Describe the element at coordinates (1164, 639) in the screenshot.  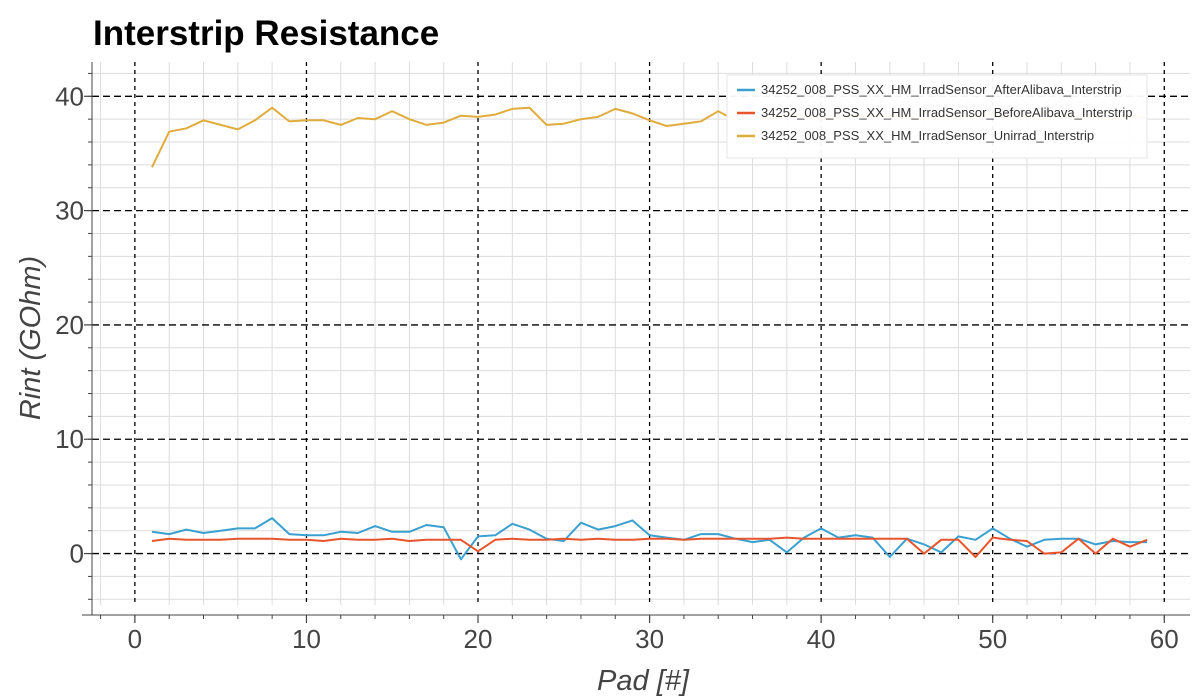
I see `x-tick-label: 60` at that location.